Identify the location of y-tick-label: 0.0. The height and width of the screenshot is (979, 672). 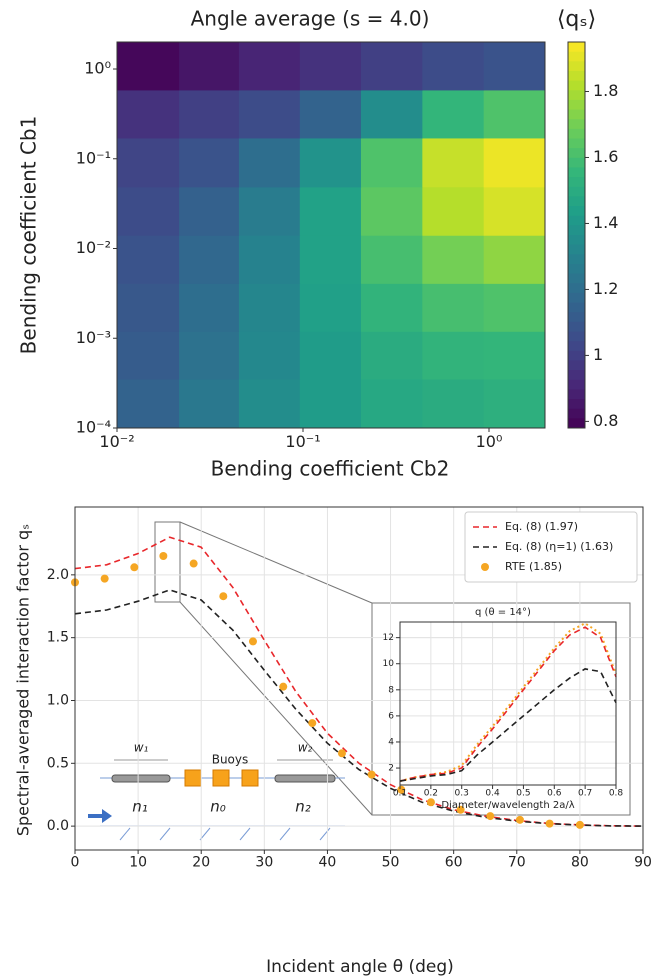
(58, 826).